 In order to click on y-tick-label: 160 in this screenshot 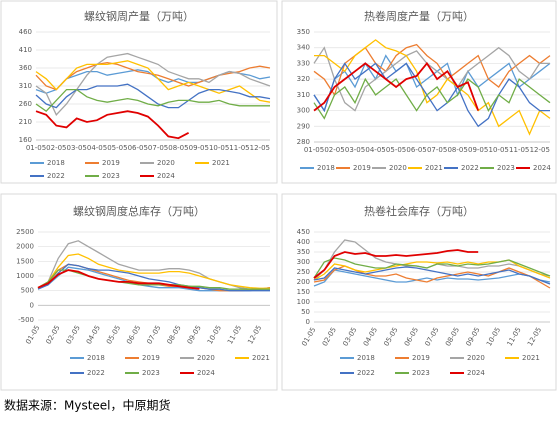, I will do `click(25, 140)`.